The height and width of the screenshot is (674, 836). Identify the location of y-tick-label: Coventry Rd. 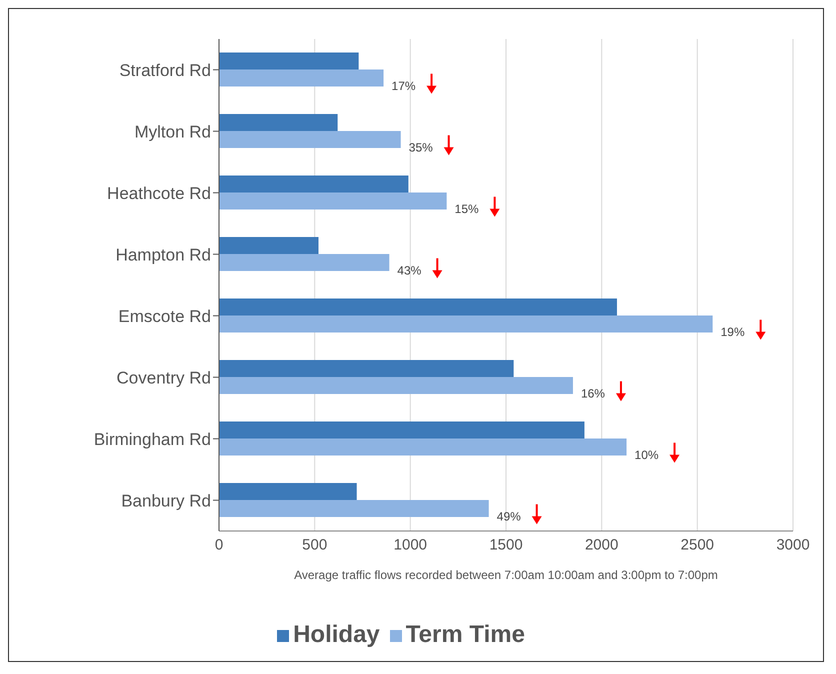
(163, 378).